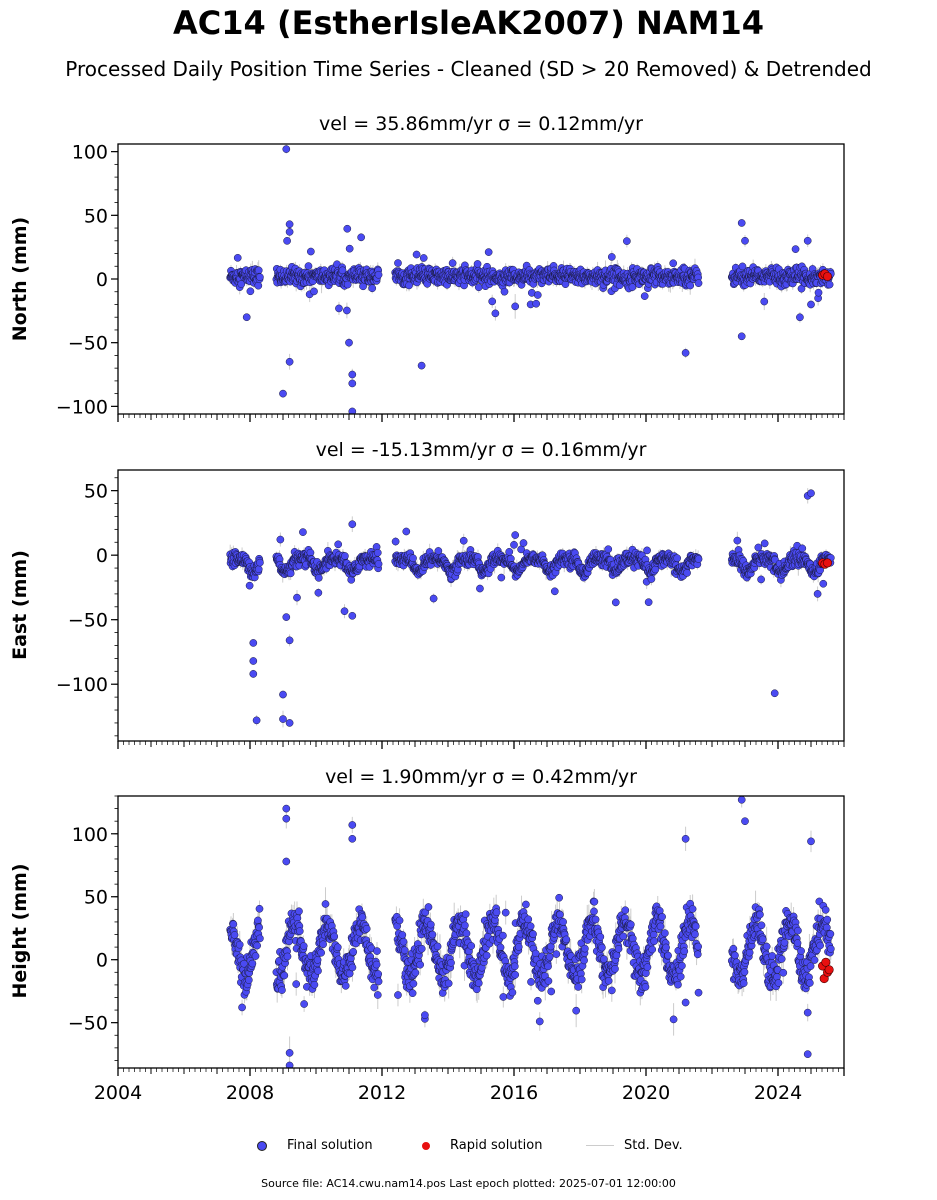 This screenshot has height=1200, width=937. What do you see at coordinates (82, 685) in the screenshot?
I see `y-tick-label: −100` at bounding box center [82, 685].